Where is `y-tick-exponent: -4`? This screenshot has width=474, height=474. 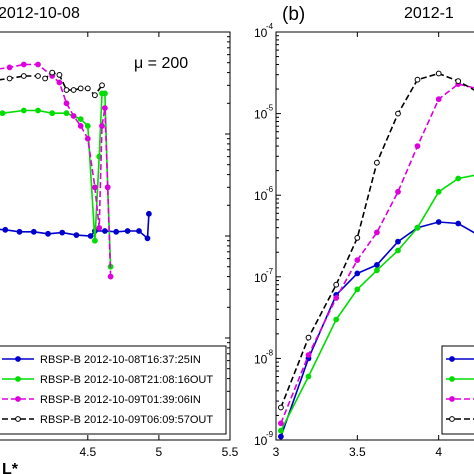
y-tick-exponent: -4 is located at coordinates (270, 26).